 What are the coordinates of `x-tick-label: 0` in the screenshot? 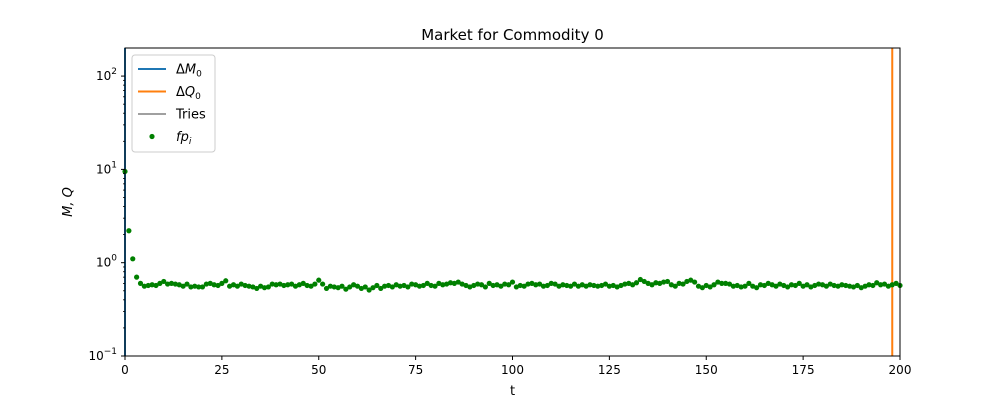 It's located at (125, 370).